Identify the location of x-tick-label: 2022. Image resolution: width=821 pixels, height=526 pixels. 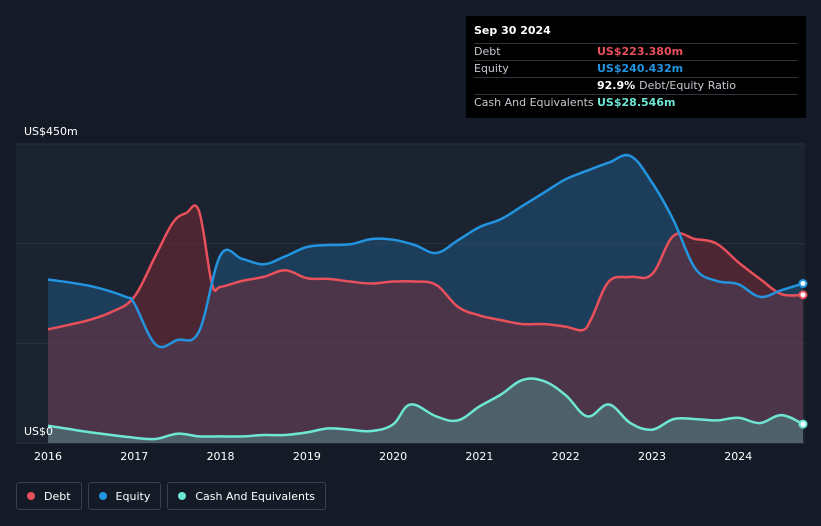
(565, 456).